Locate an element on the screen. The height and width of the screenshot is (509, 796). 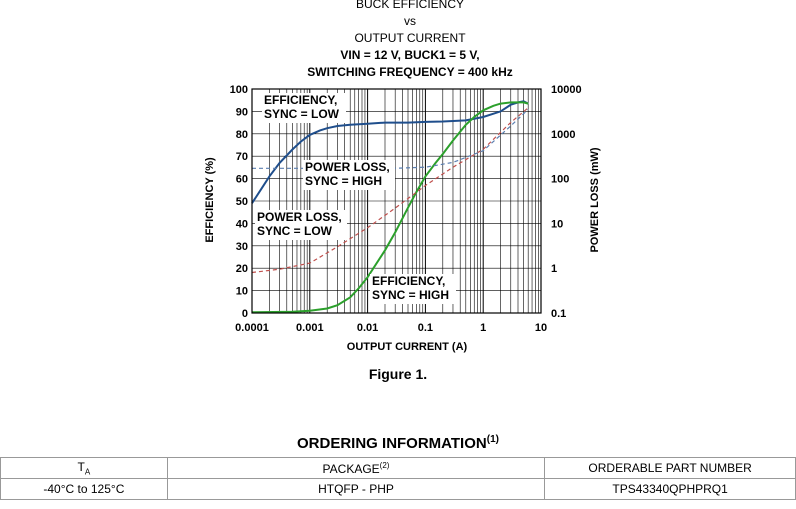
annotation-power-loss-sync-low: POWER LOSS,SYNC = LOW is located at coordinates (301, 225).